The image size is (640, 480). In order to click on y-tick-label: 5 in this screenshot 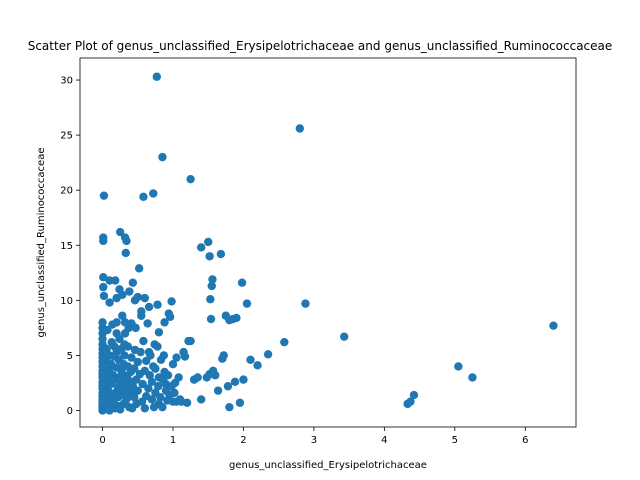, I will do `click(70, 356)`.